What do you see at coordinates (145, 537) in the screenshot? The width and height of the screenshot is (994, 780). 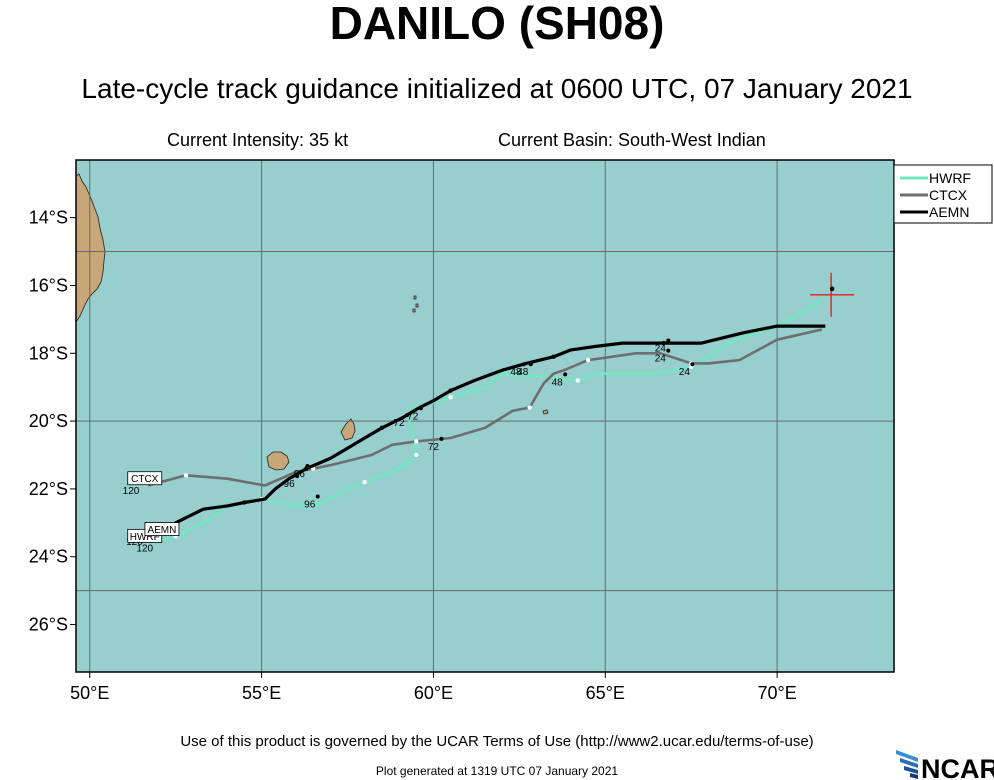 I see `end-label-hwrf: HWRF` at bounding box center [145, 537].